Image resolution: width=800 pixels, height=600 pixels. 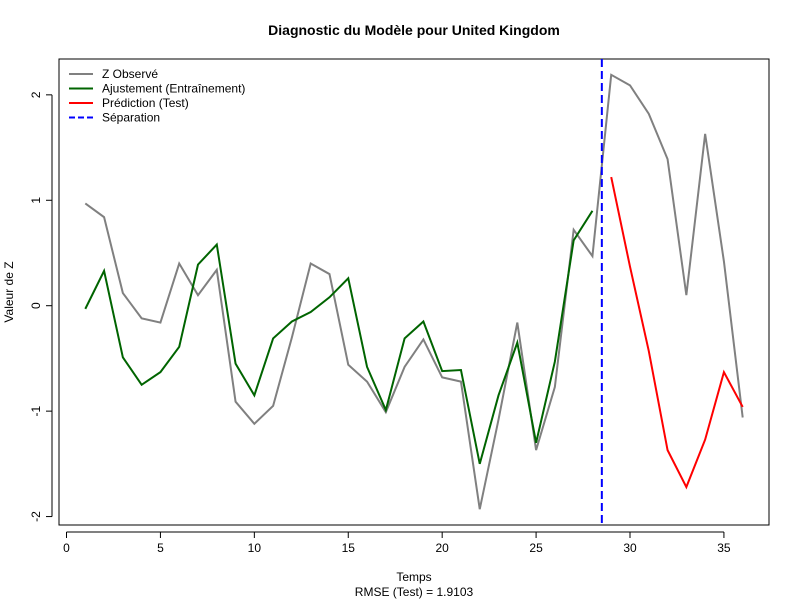 I want to click on legend-label: Séparation, so click(x=131, y=118).